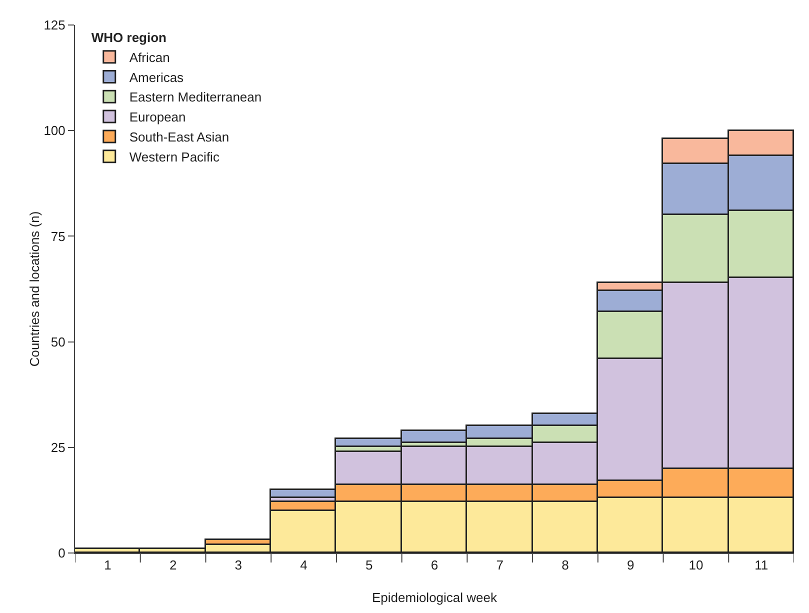 This screenshot has height=613, width=809. Describe the element at coordinates (108, 565) in the screenshot. I see `x-tick-label: 1` at that location.